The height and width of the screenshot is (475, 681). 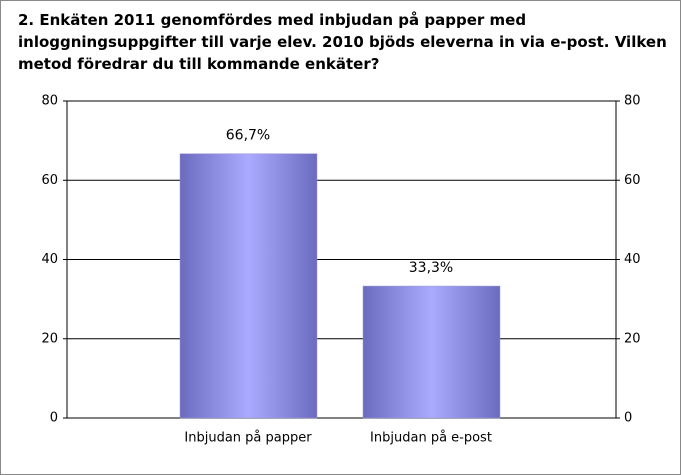 I want to click on y2-tick-label: 60, so click(x=632, y=180).